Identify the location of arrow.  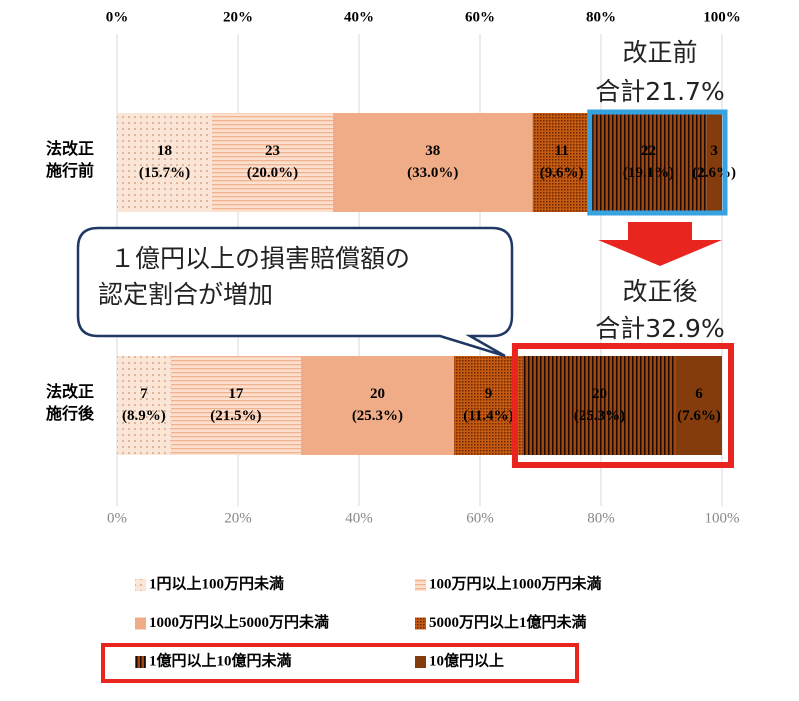
(660, 244).